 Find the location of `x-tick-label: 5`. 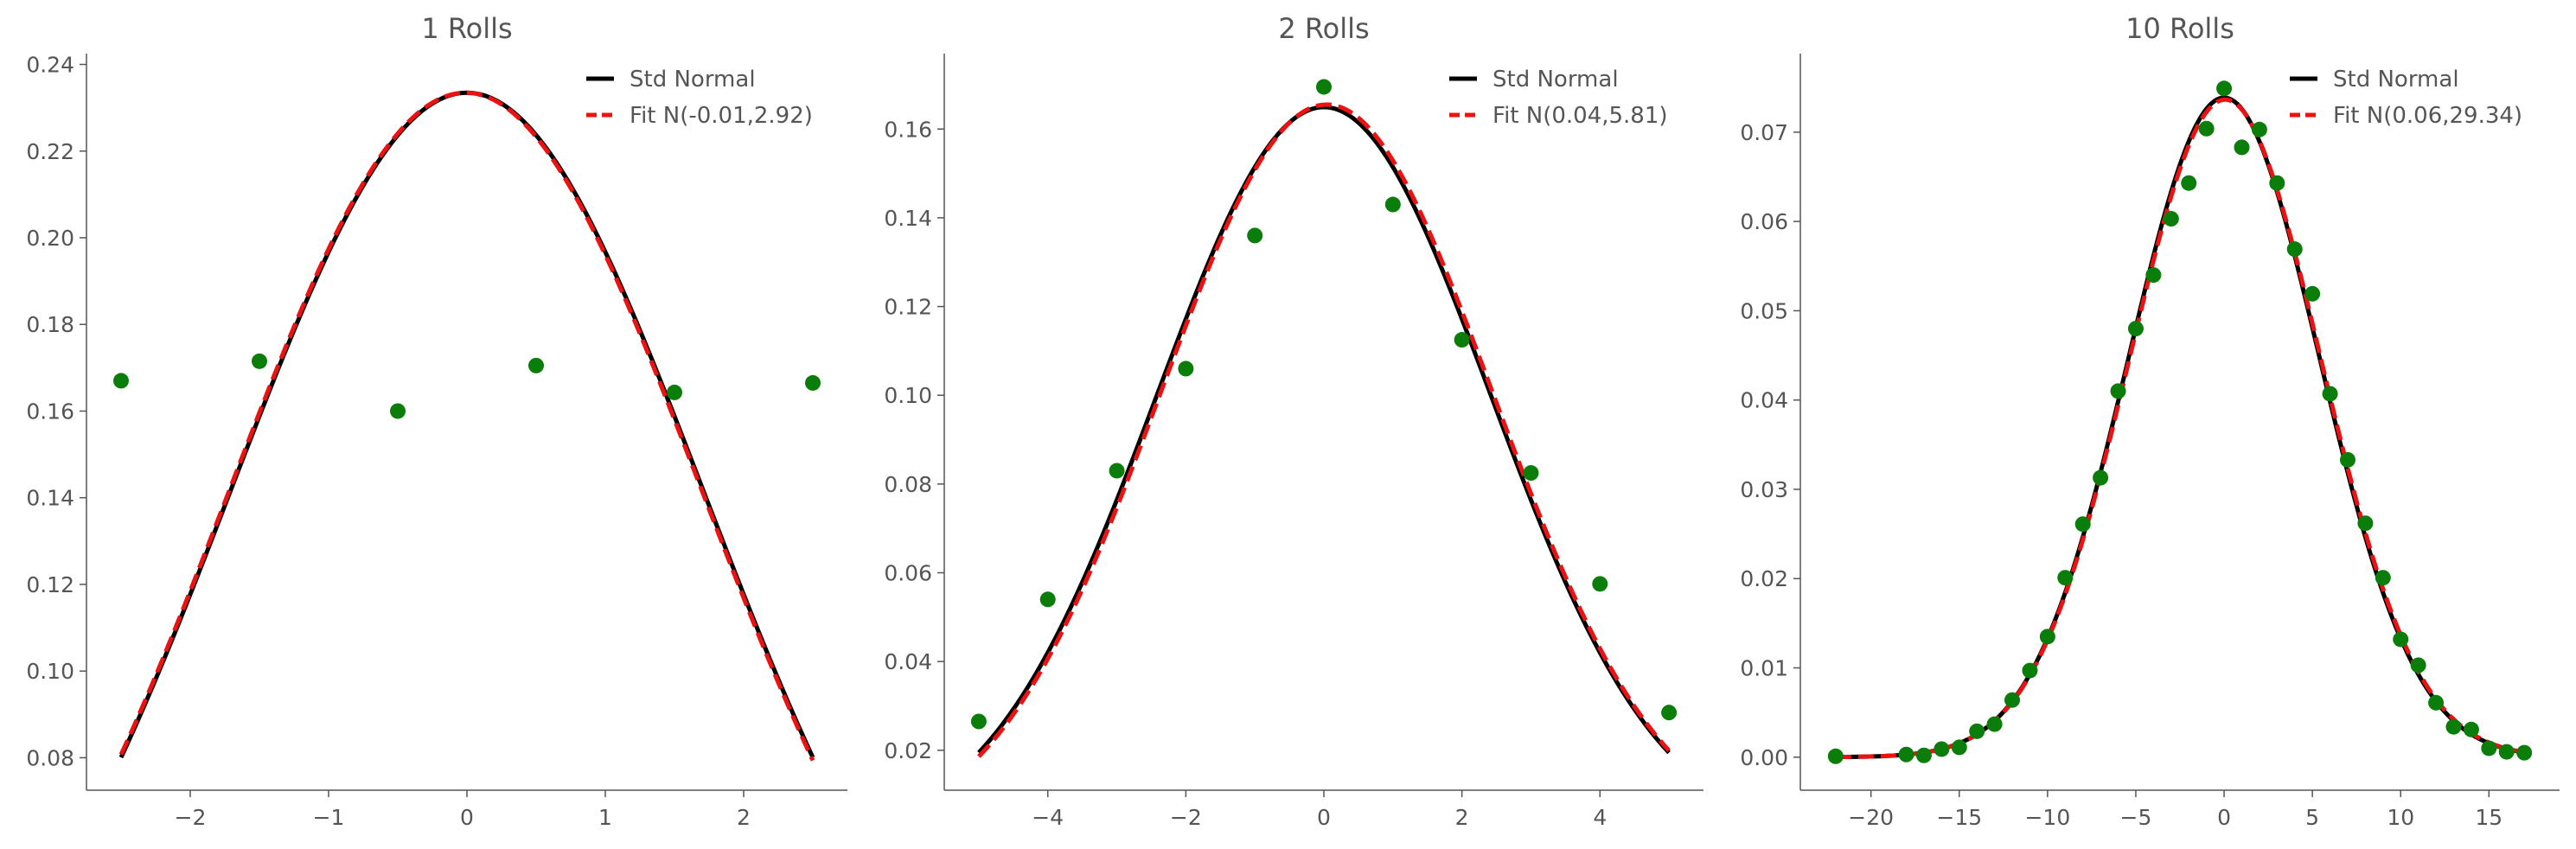

x-tick-label: 5 is located at coordinates (2312, 817).